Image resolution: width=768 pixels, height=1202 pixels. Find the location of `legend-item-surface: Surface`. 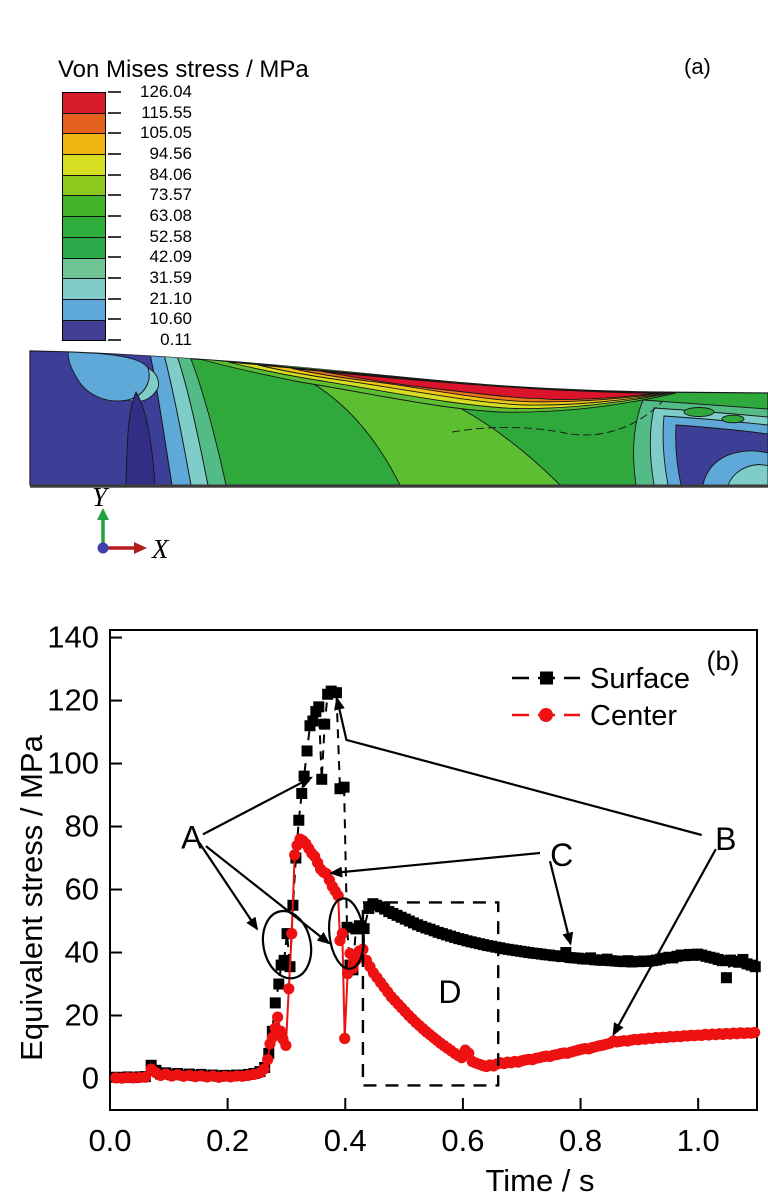

legend-item-surface: Surface is located at coordinates (601, 679).